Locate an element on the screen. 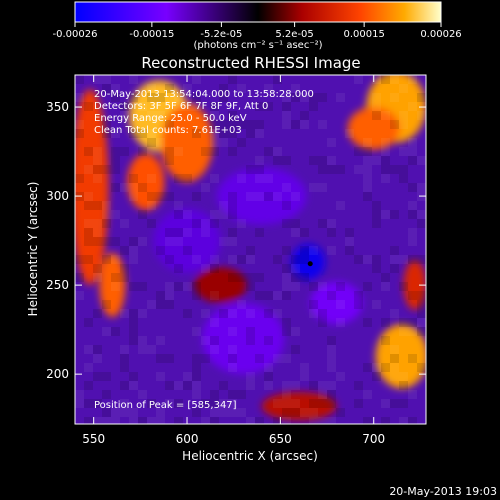  negative-region is located at coordinates (187, 240).